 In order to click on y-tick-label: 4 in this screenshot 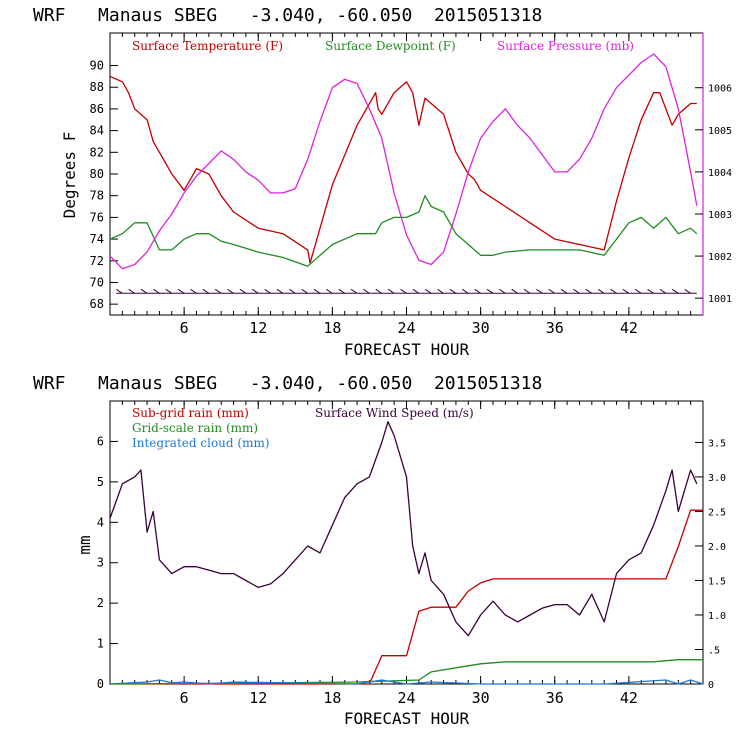, I will do `click(100, 522)`.